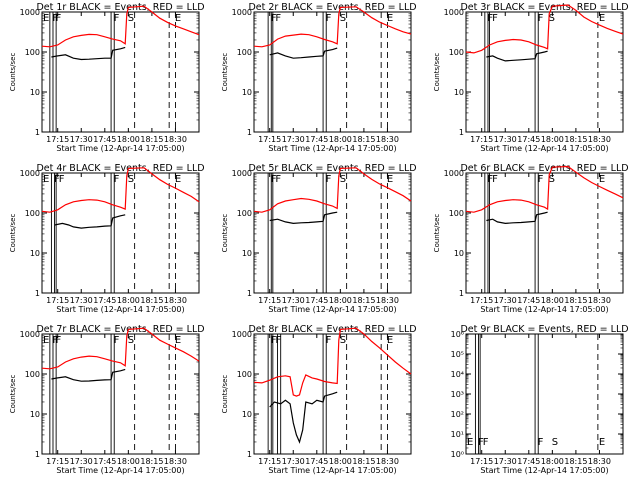  Describe the element at coordinates (544, 329) in the screenshot. I see `chart-title: Det 9r BLACK = Events, RED = LLD` at that location.